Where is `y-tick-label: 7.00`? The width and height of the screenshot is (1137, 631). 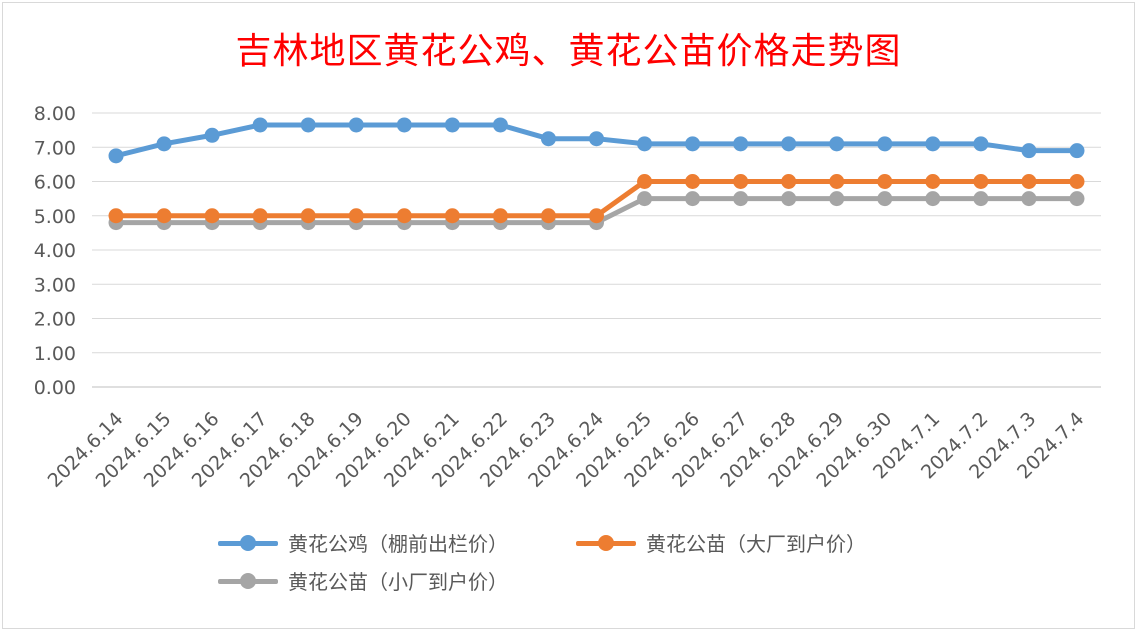 y-tick-label: 7.00 is located at coordinates (55, 148).